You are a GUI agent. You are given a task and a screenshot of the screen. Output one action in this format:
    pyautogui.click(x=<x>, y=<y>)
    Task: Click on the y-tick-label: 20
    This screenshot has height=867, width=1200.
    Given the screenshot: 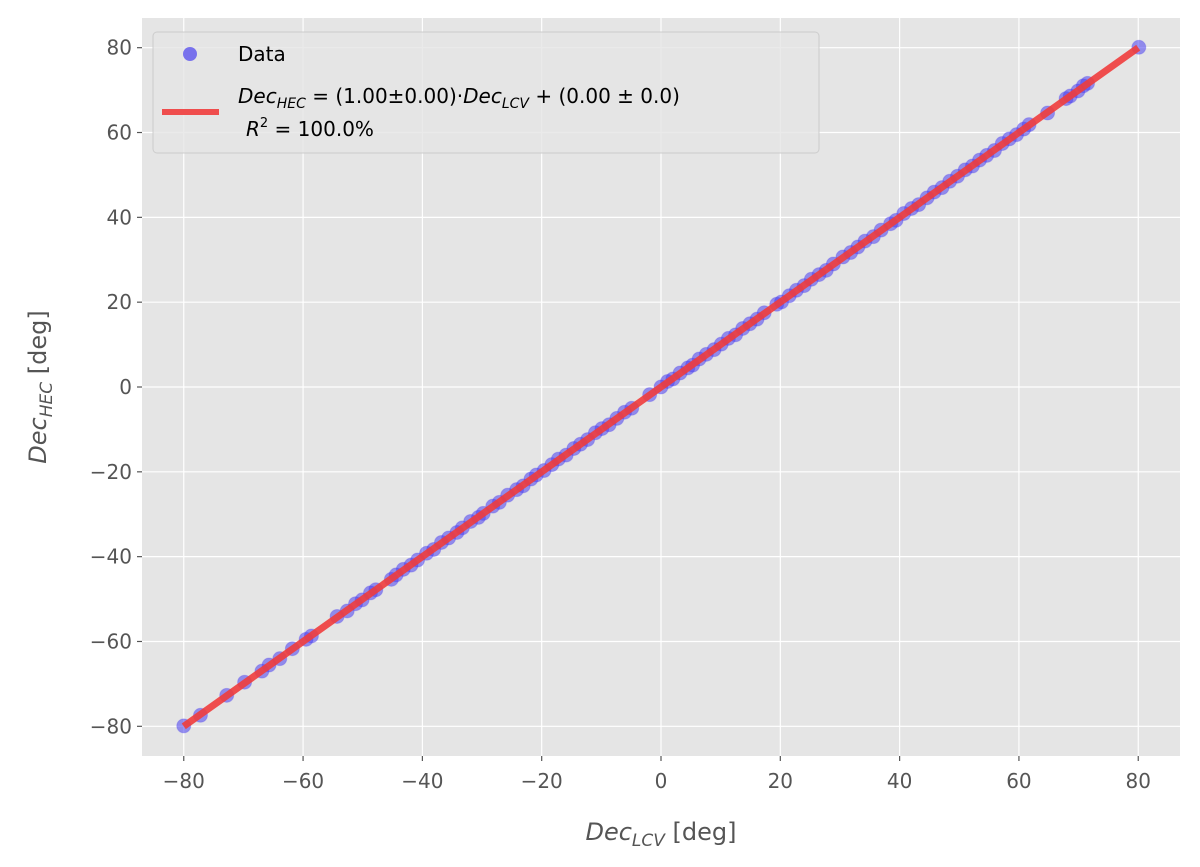 What is the action you would take?
    pyautogui.click(x=119, y=302)
    